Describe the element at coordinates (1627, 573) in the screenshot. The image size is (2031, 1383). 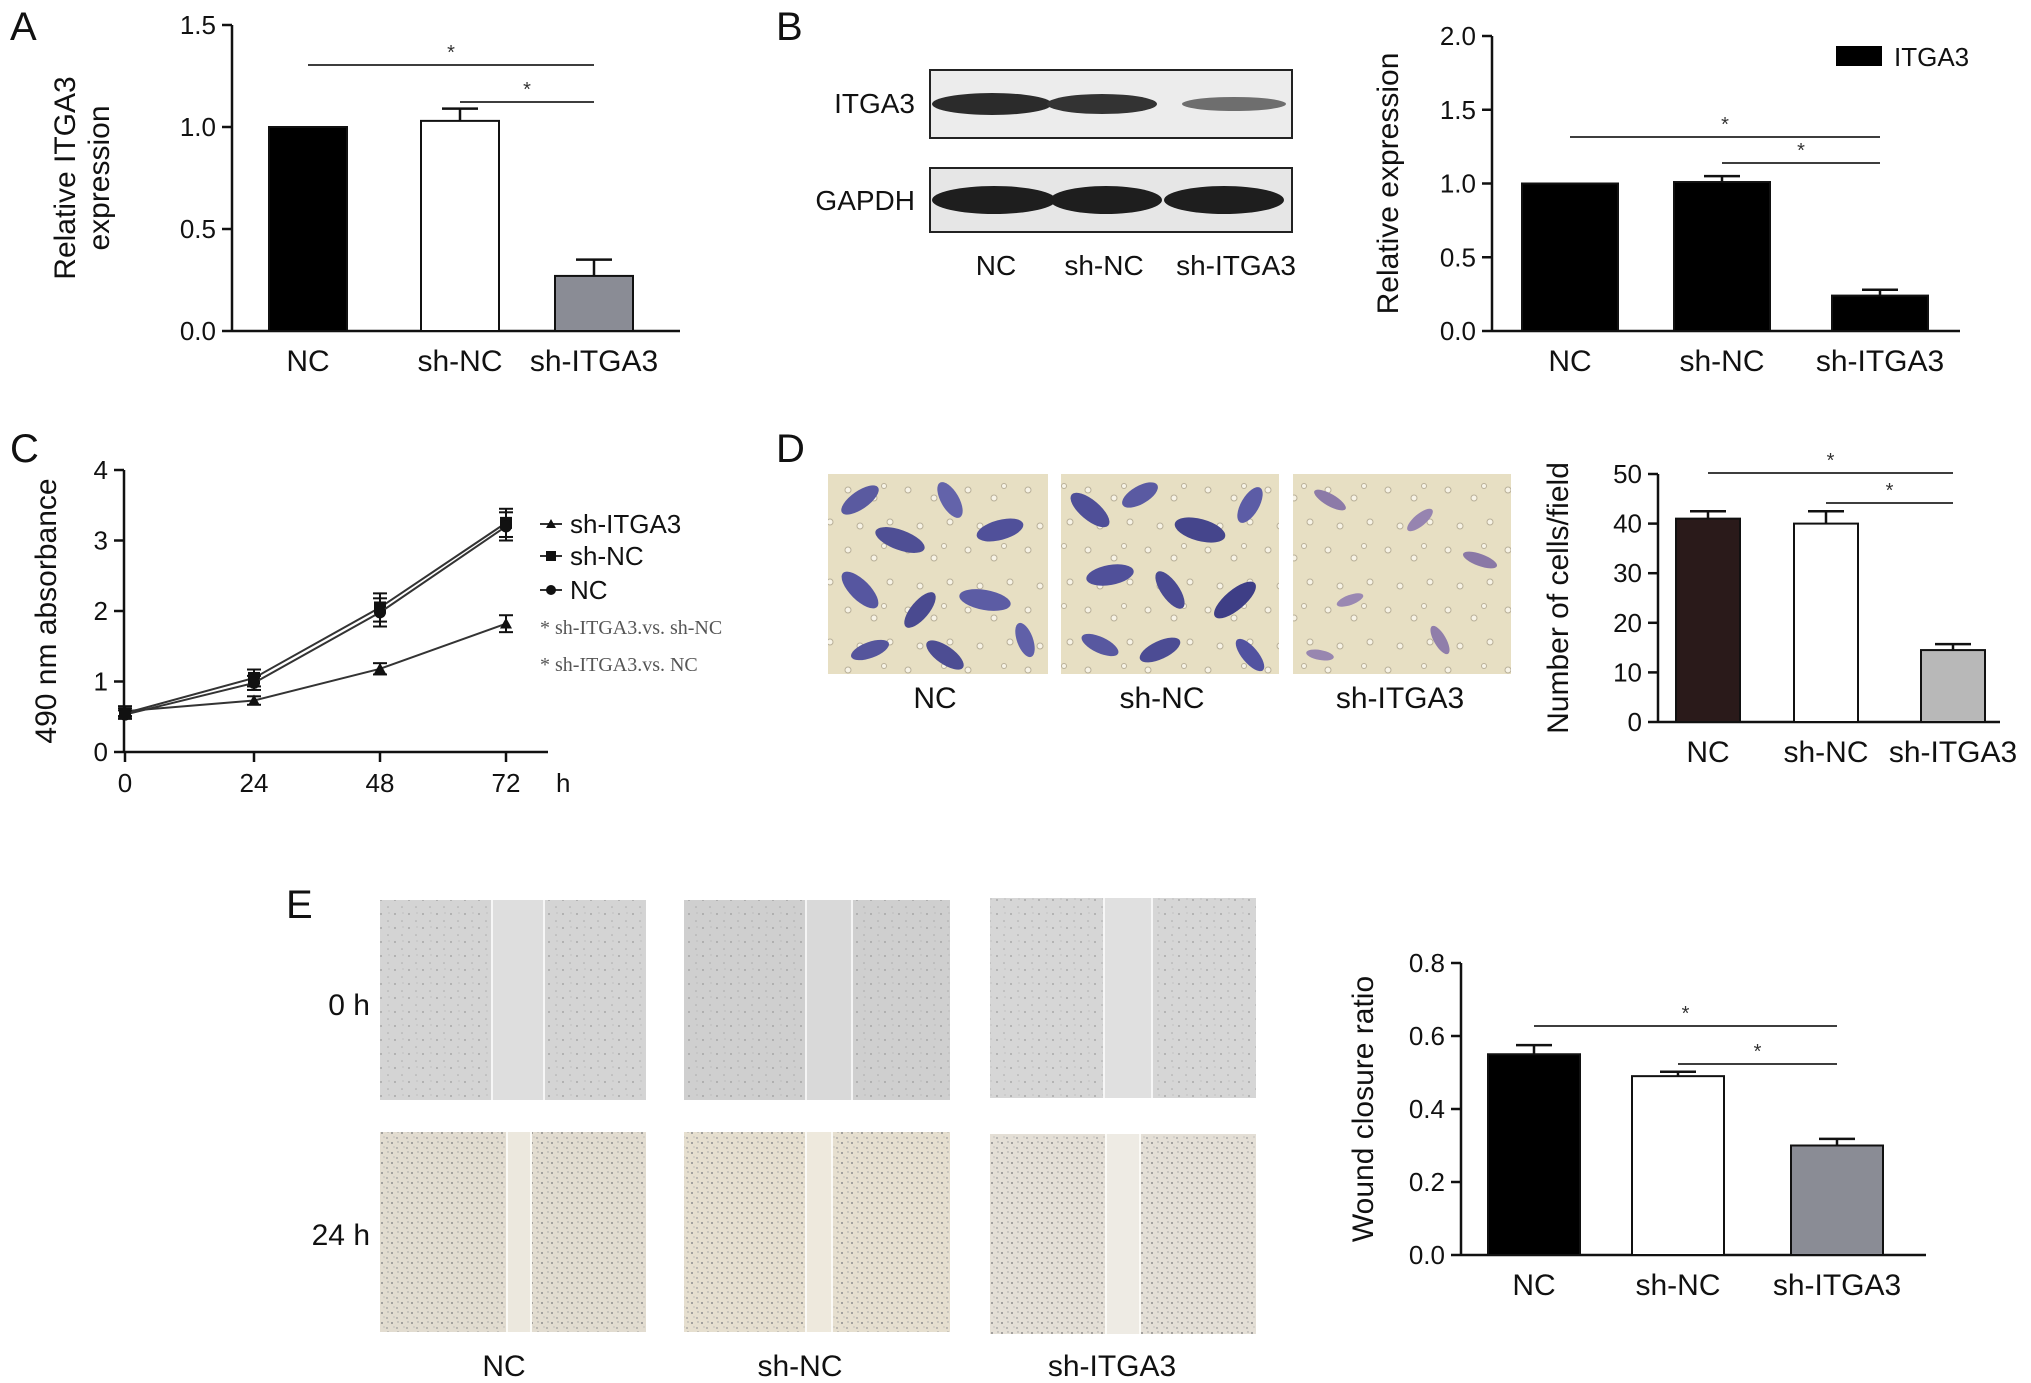
I see `y-tick-label: 30` at that location.